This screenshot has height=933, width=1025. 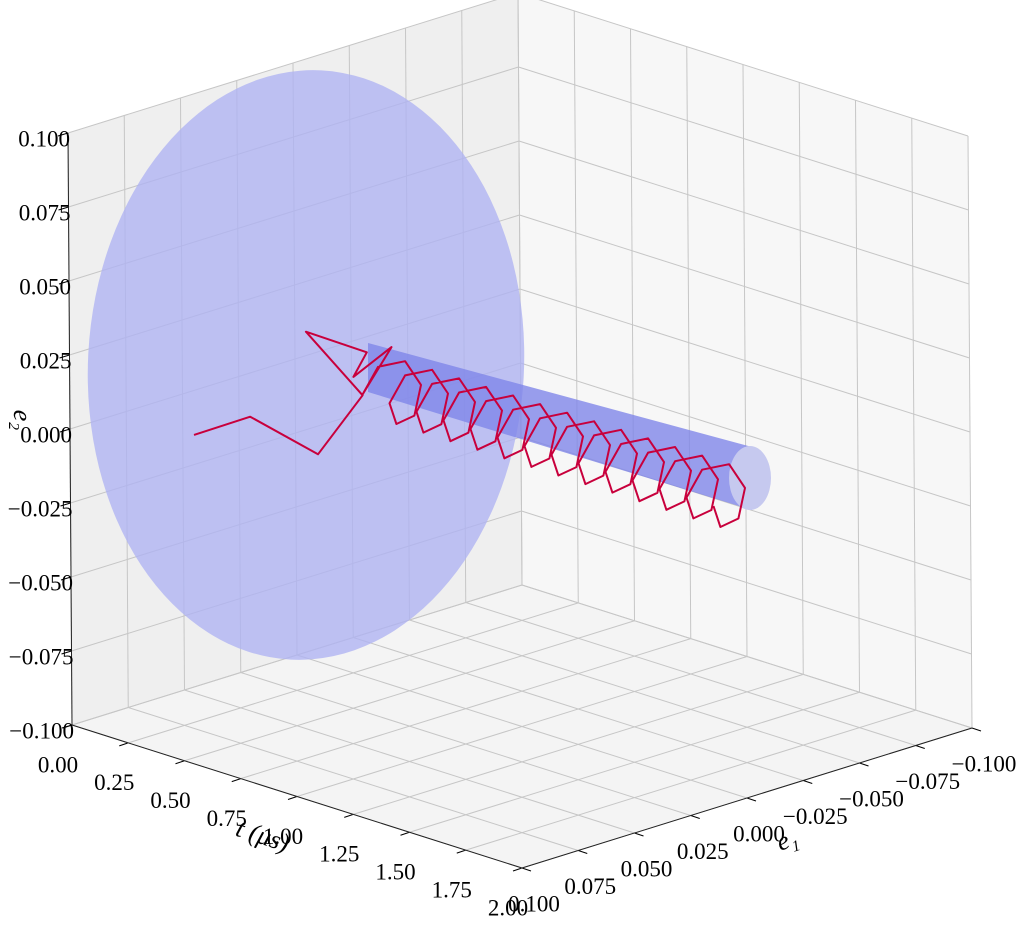 What do you see at coordinates (58, 764) in the screenshot?
I see `x-tick-label: 0.00` at bounding box center [58, 764].